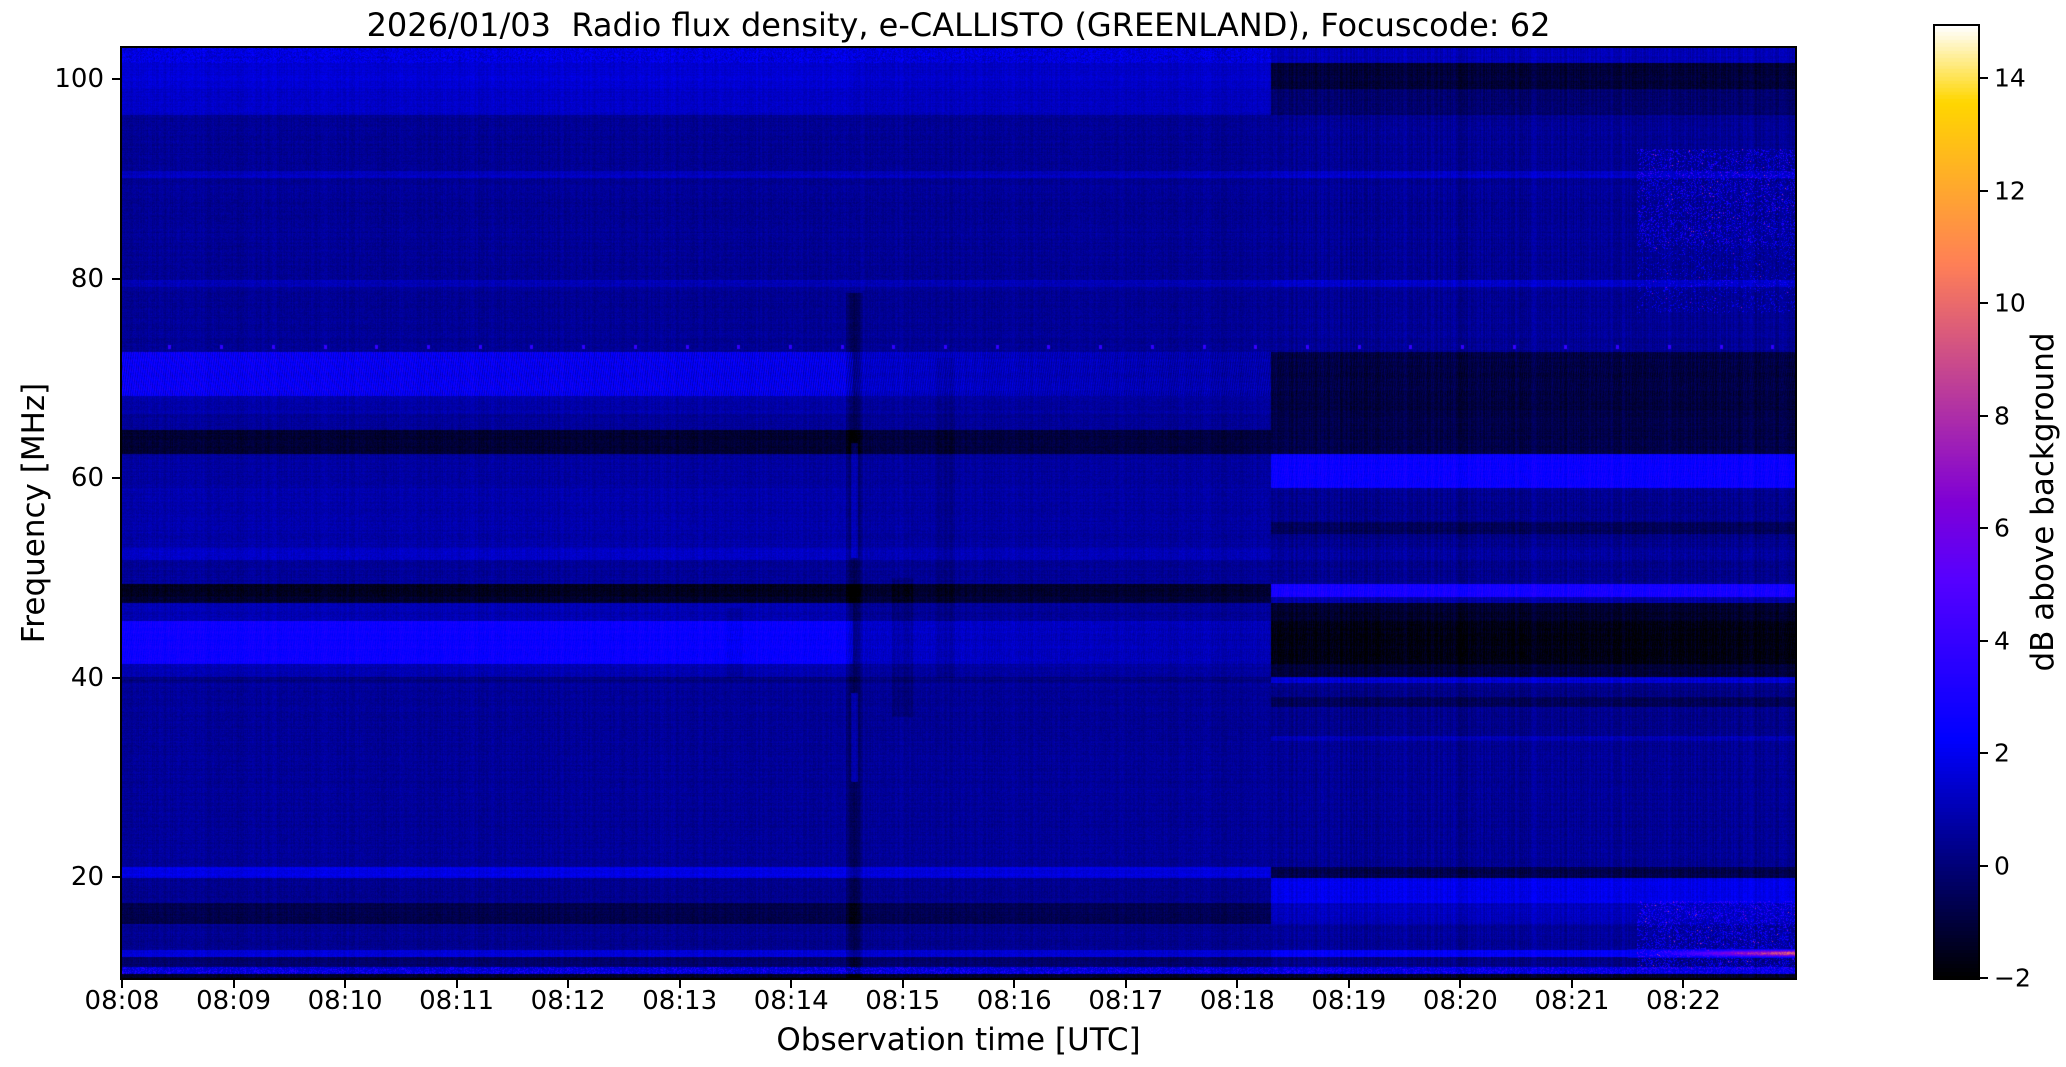 Image resolution: width=2066 pixels, height=1067 pixels. I want to click on x-tick-label: 08:19, so click(1349, 1001).